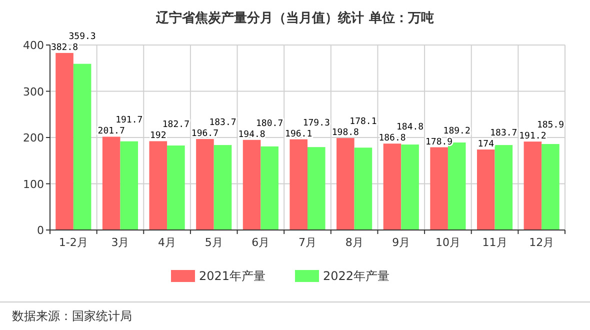  I want to click on y-tick-label: 200, so click(33, 138).